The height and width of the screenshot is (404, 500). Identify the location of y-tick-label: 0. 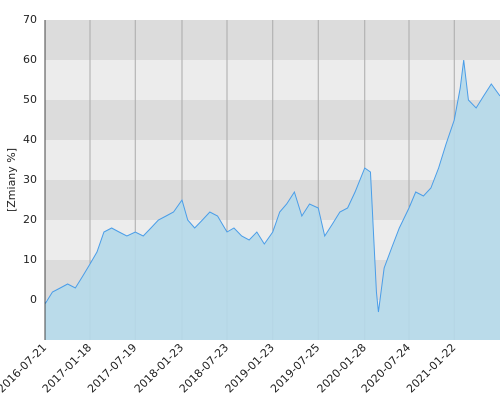
(33, 299).